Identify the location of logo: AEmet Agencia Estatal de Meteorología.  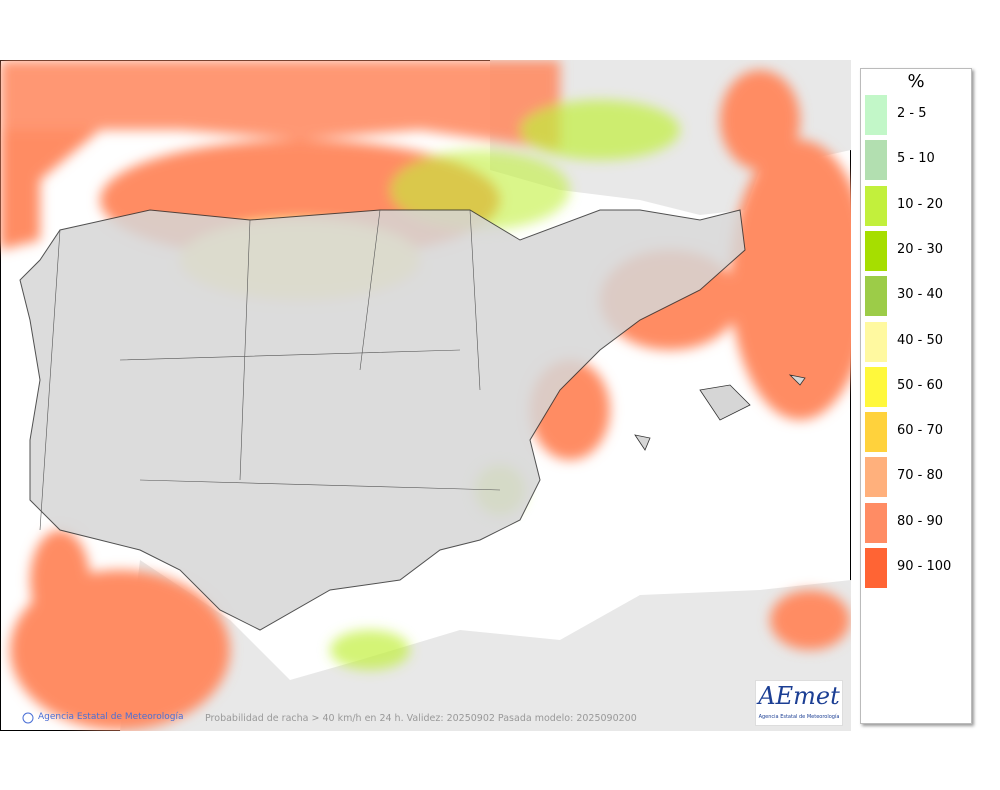
(799, 703).